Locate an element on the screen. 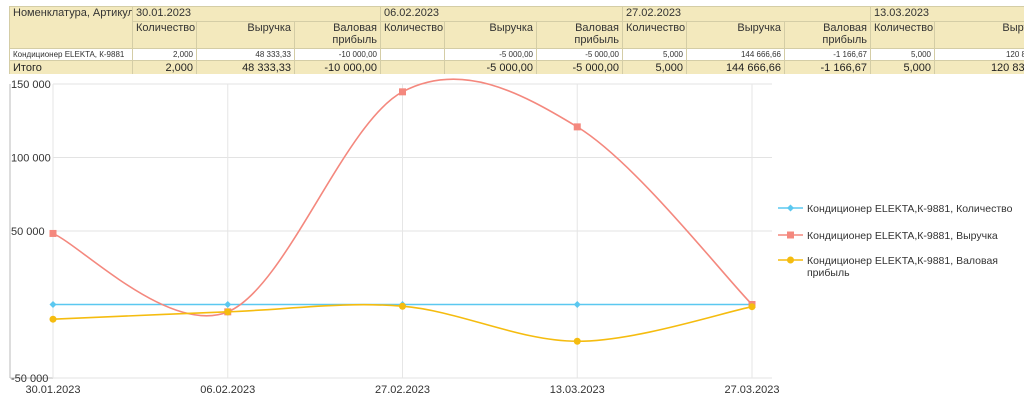 The image size is (1024, 401). total-cell: 48 333,33 is located at coordinates (245, 67).